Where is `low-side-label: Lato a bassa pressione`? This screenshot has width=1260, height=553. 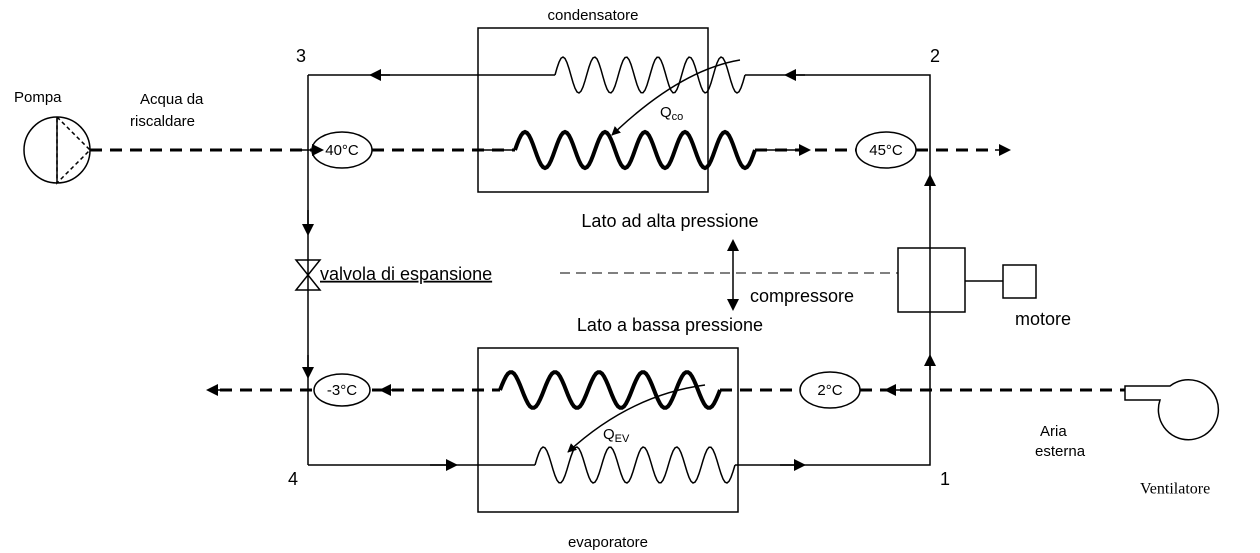
low-side-label: Lato a bassa pressione is located at coordinates (670, 325).